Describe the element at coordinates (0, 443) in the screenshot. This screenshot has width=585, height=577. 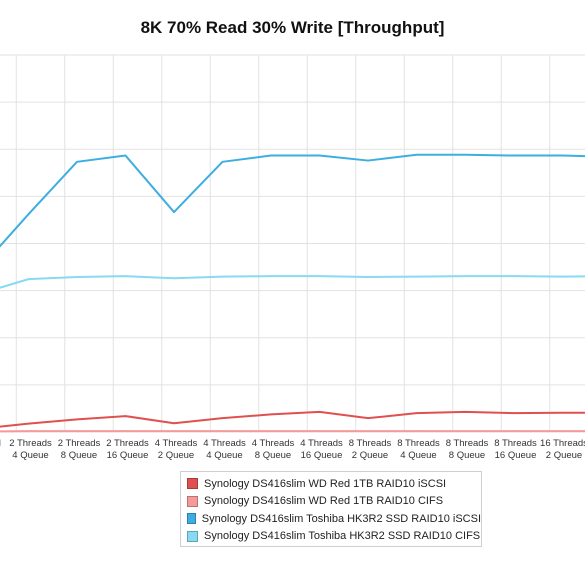
I see `x-tick-label-threads: 1 Thread` at that location.